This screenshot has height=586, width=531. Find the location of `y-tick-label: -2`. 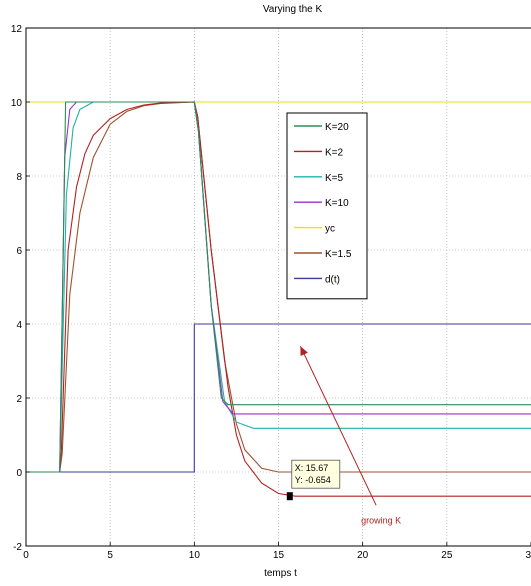

y-tick-label: -2 is located at coordinates (17, 547).